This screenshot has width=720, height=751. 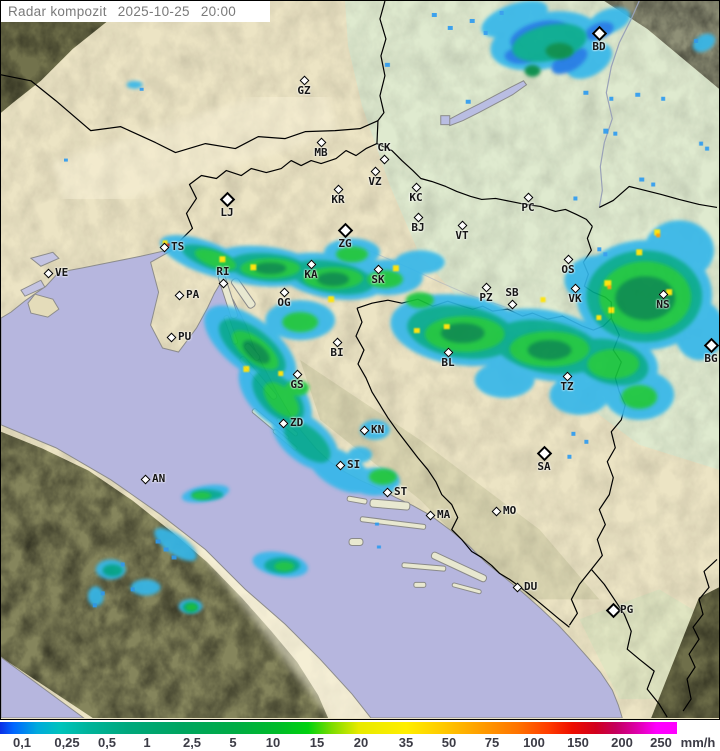 What do you see at coordinates (40, 284) in the screenshot?
I see `venice-lagoon` at bounding box center [40, 284].